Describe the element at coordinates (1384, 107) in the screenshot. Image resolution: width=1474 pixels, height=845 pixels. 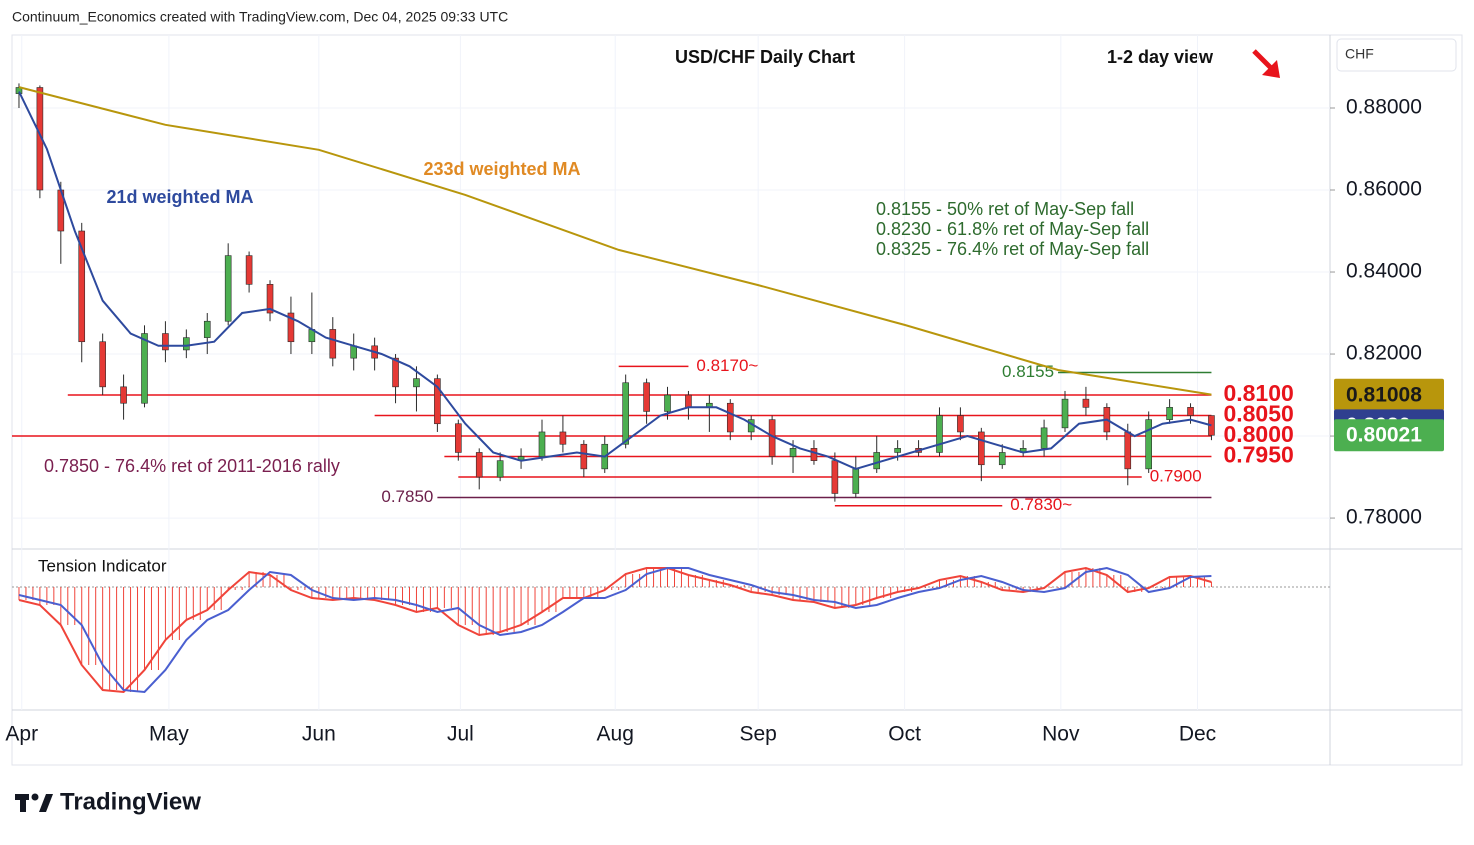
I see `y-tick-label: 0.88000` at that location.